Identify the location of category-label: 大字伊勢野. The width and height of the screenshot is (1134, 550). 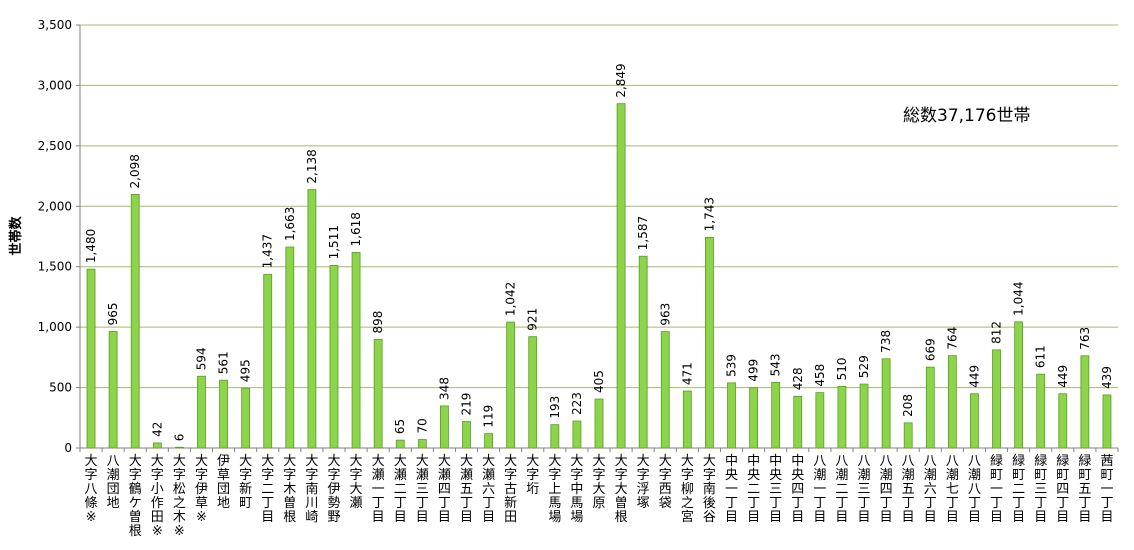
(333, 489).